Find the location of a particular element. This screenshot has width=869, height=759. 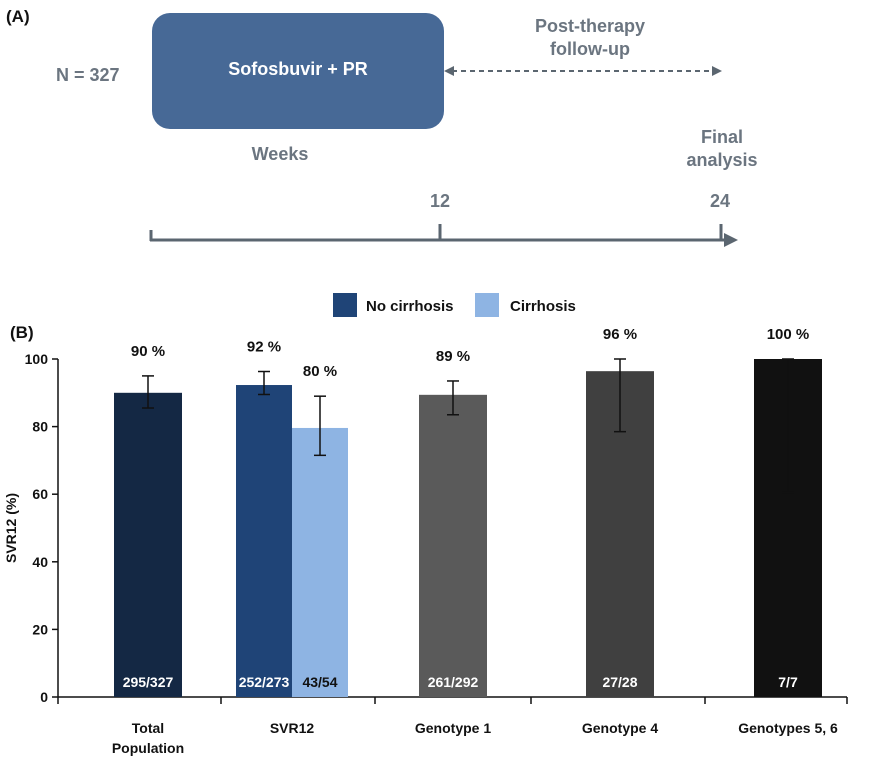

bar-count-label: 7/7 is located at coordinates (788, 682).